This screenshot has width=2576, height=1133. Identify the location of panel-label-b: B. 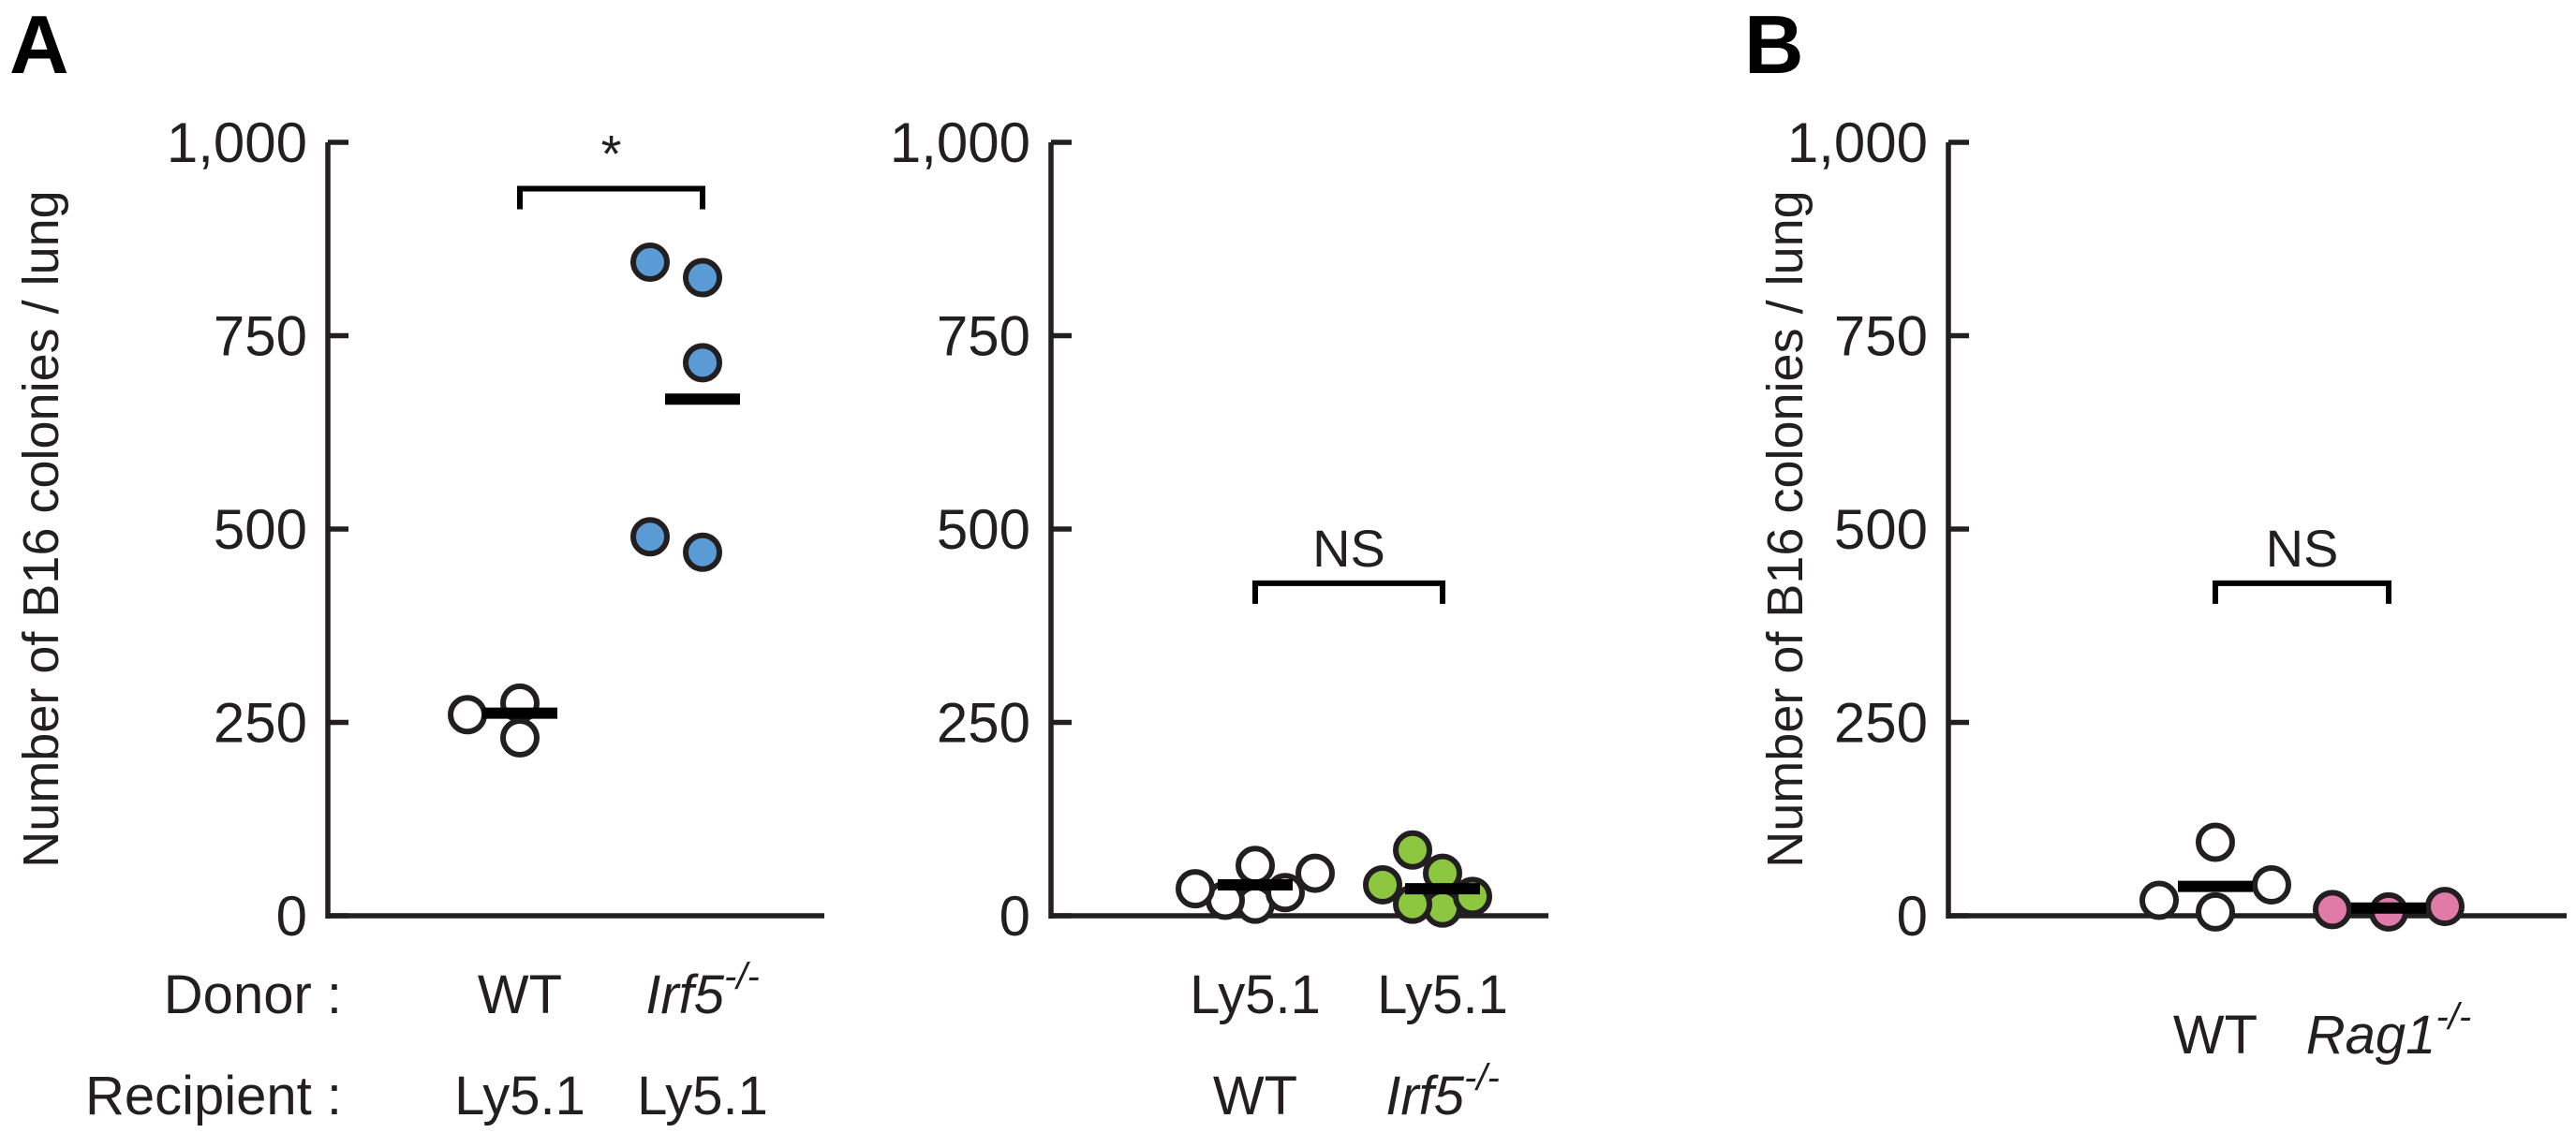
(1774, 45).